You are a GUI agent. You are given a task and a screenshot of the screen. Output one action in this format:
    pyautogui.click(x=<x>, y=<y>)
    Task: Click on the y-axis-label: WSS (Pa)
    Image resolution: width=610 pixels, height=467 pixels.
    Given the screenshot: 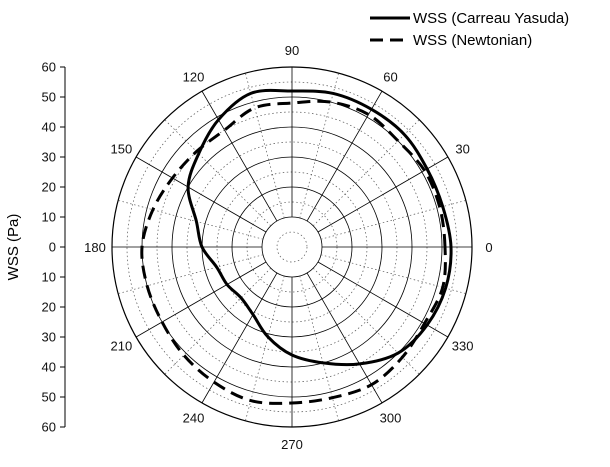 What is the action you would take?
    pyautogui.click(x=13, y=247)
    